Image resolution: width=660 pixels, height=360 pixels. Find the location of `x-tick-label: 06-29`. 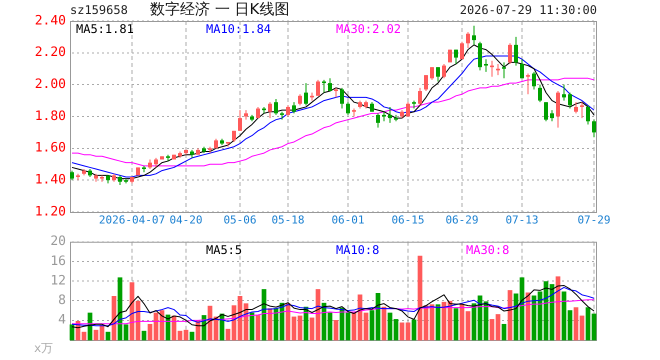

x-tick-label: 06-29 is located at coordinates (462, 219).